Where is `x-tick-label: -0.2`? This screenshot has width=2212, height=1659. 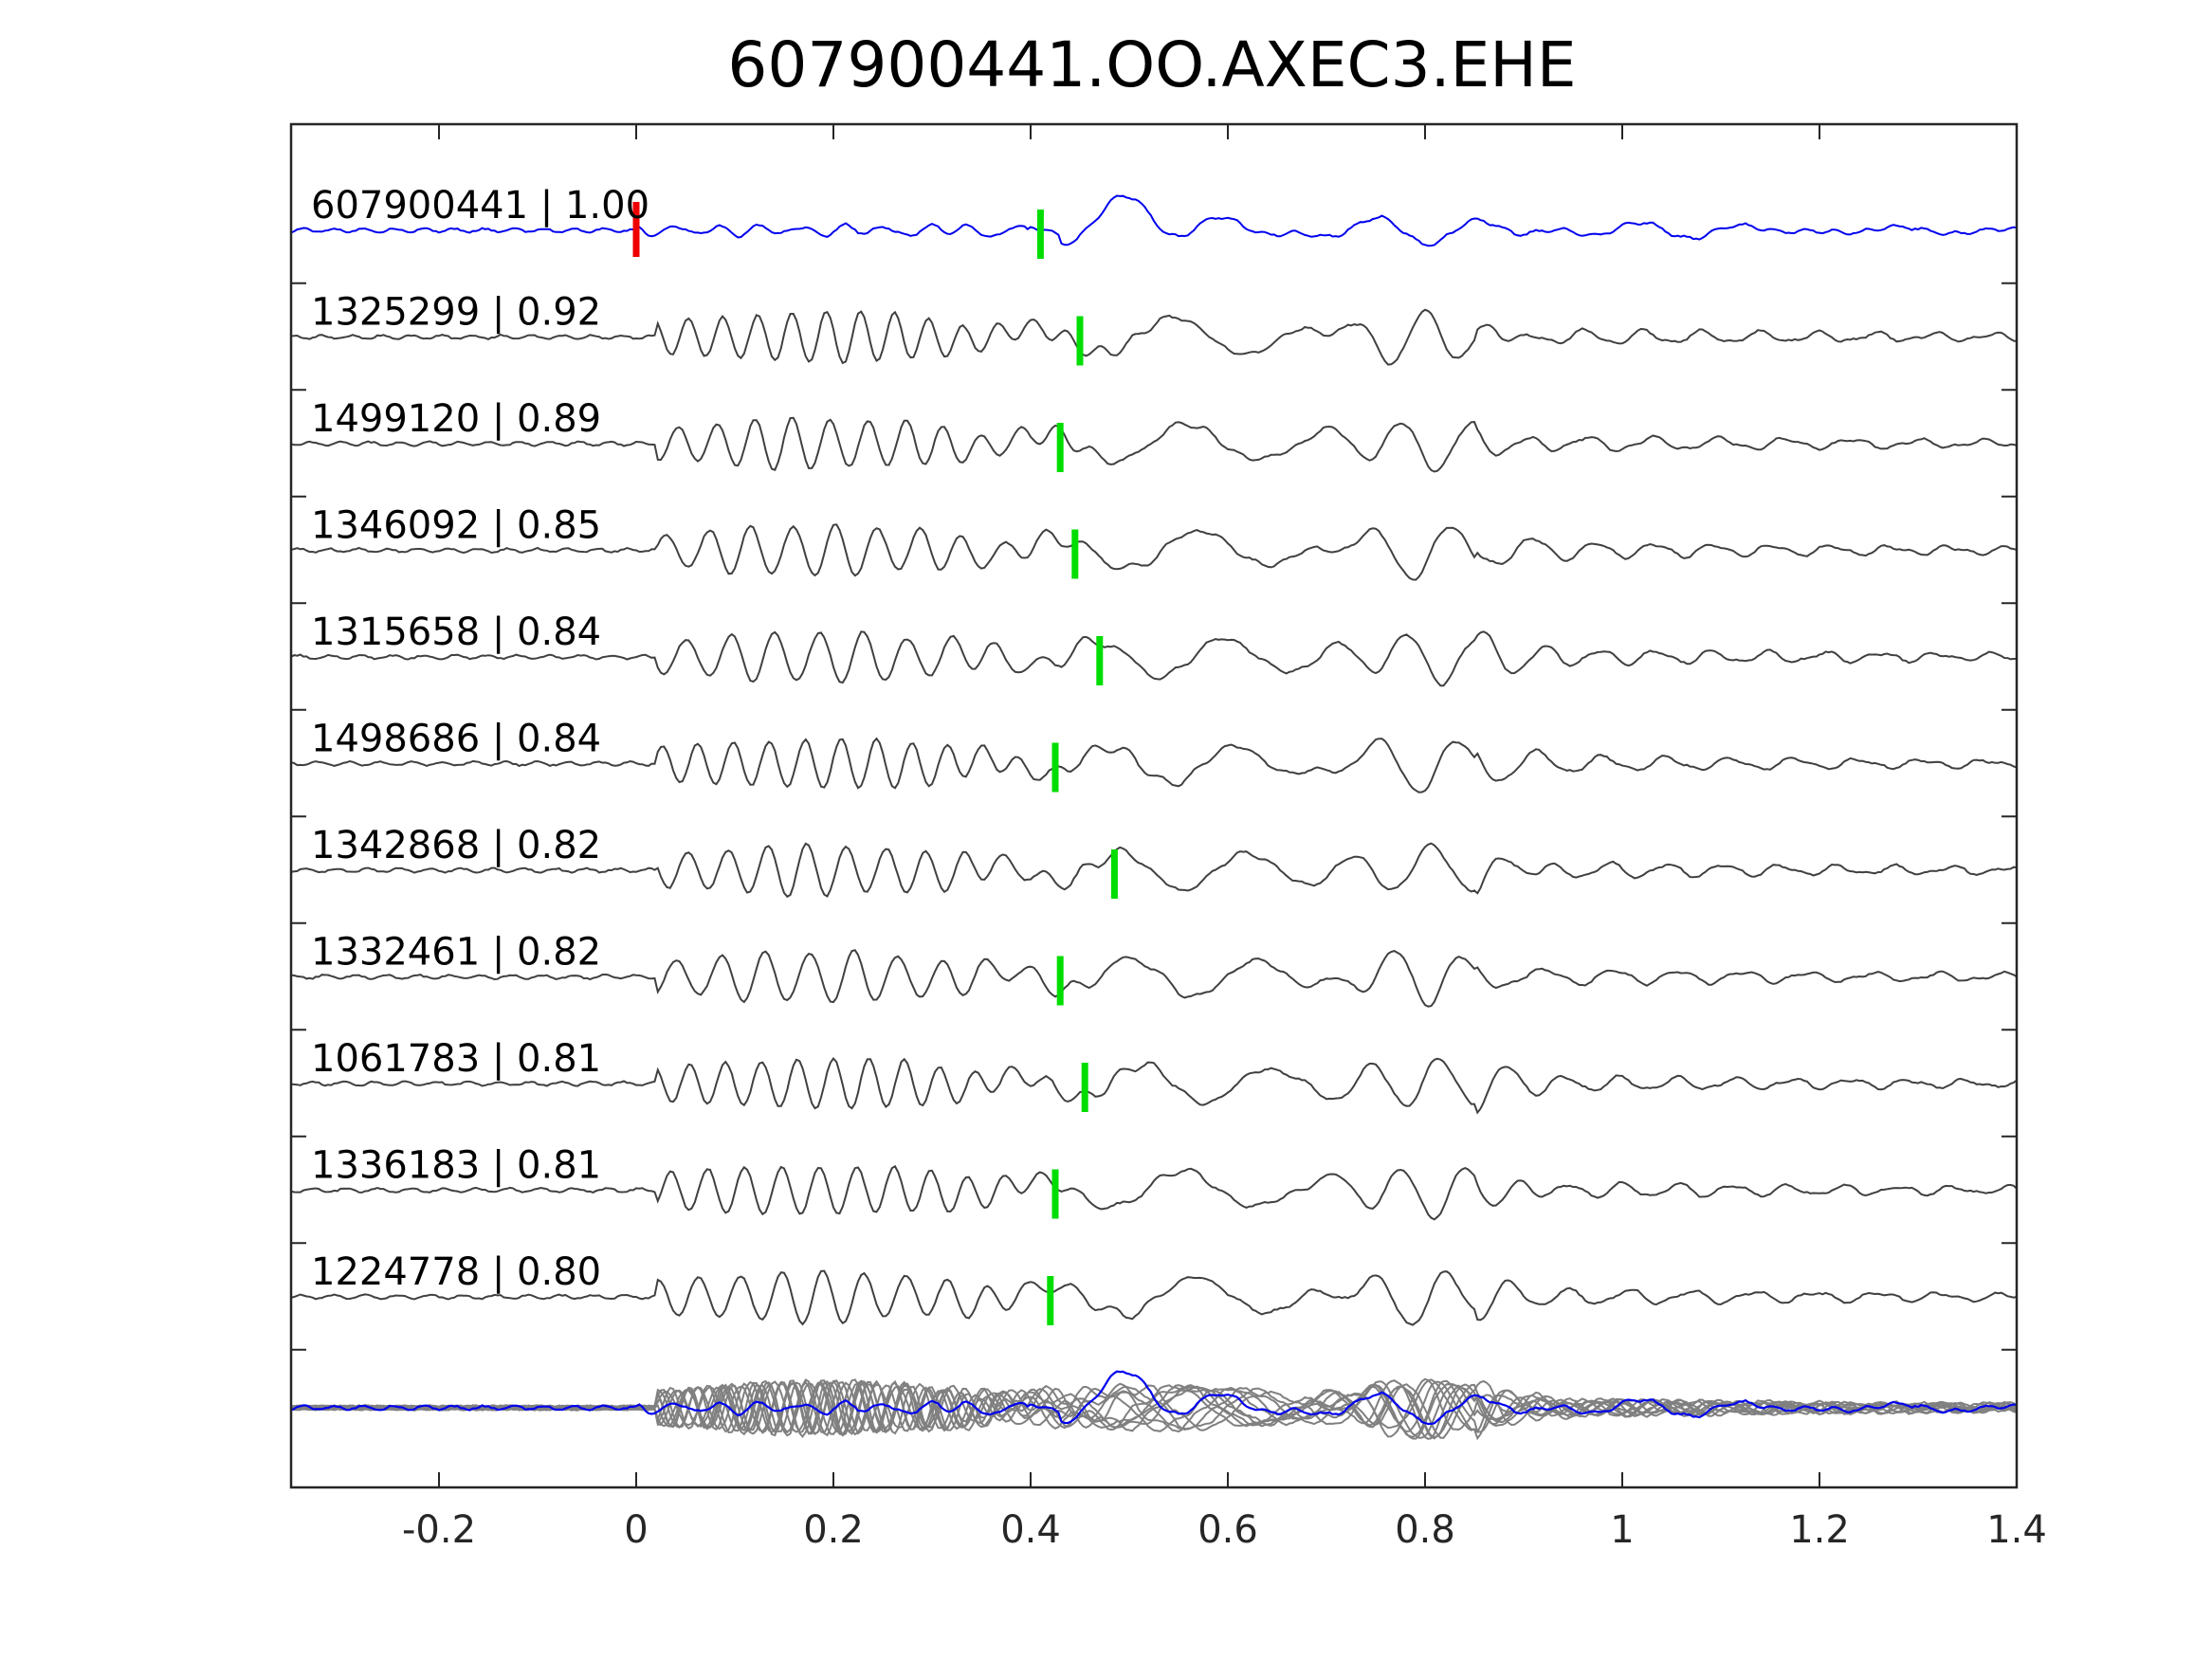
x-tick-label: -0.2 is located at coordinates (439, 1530).